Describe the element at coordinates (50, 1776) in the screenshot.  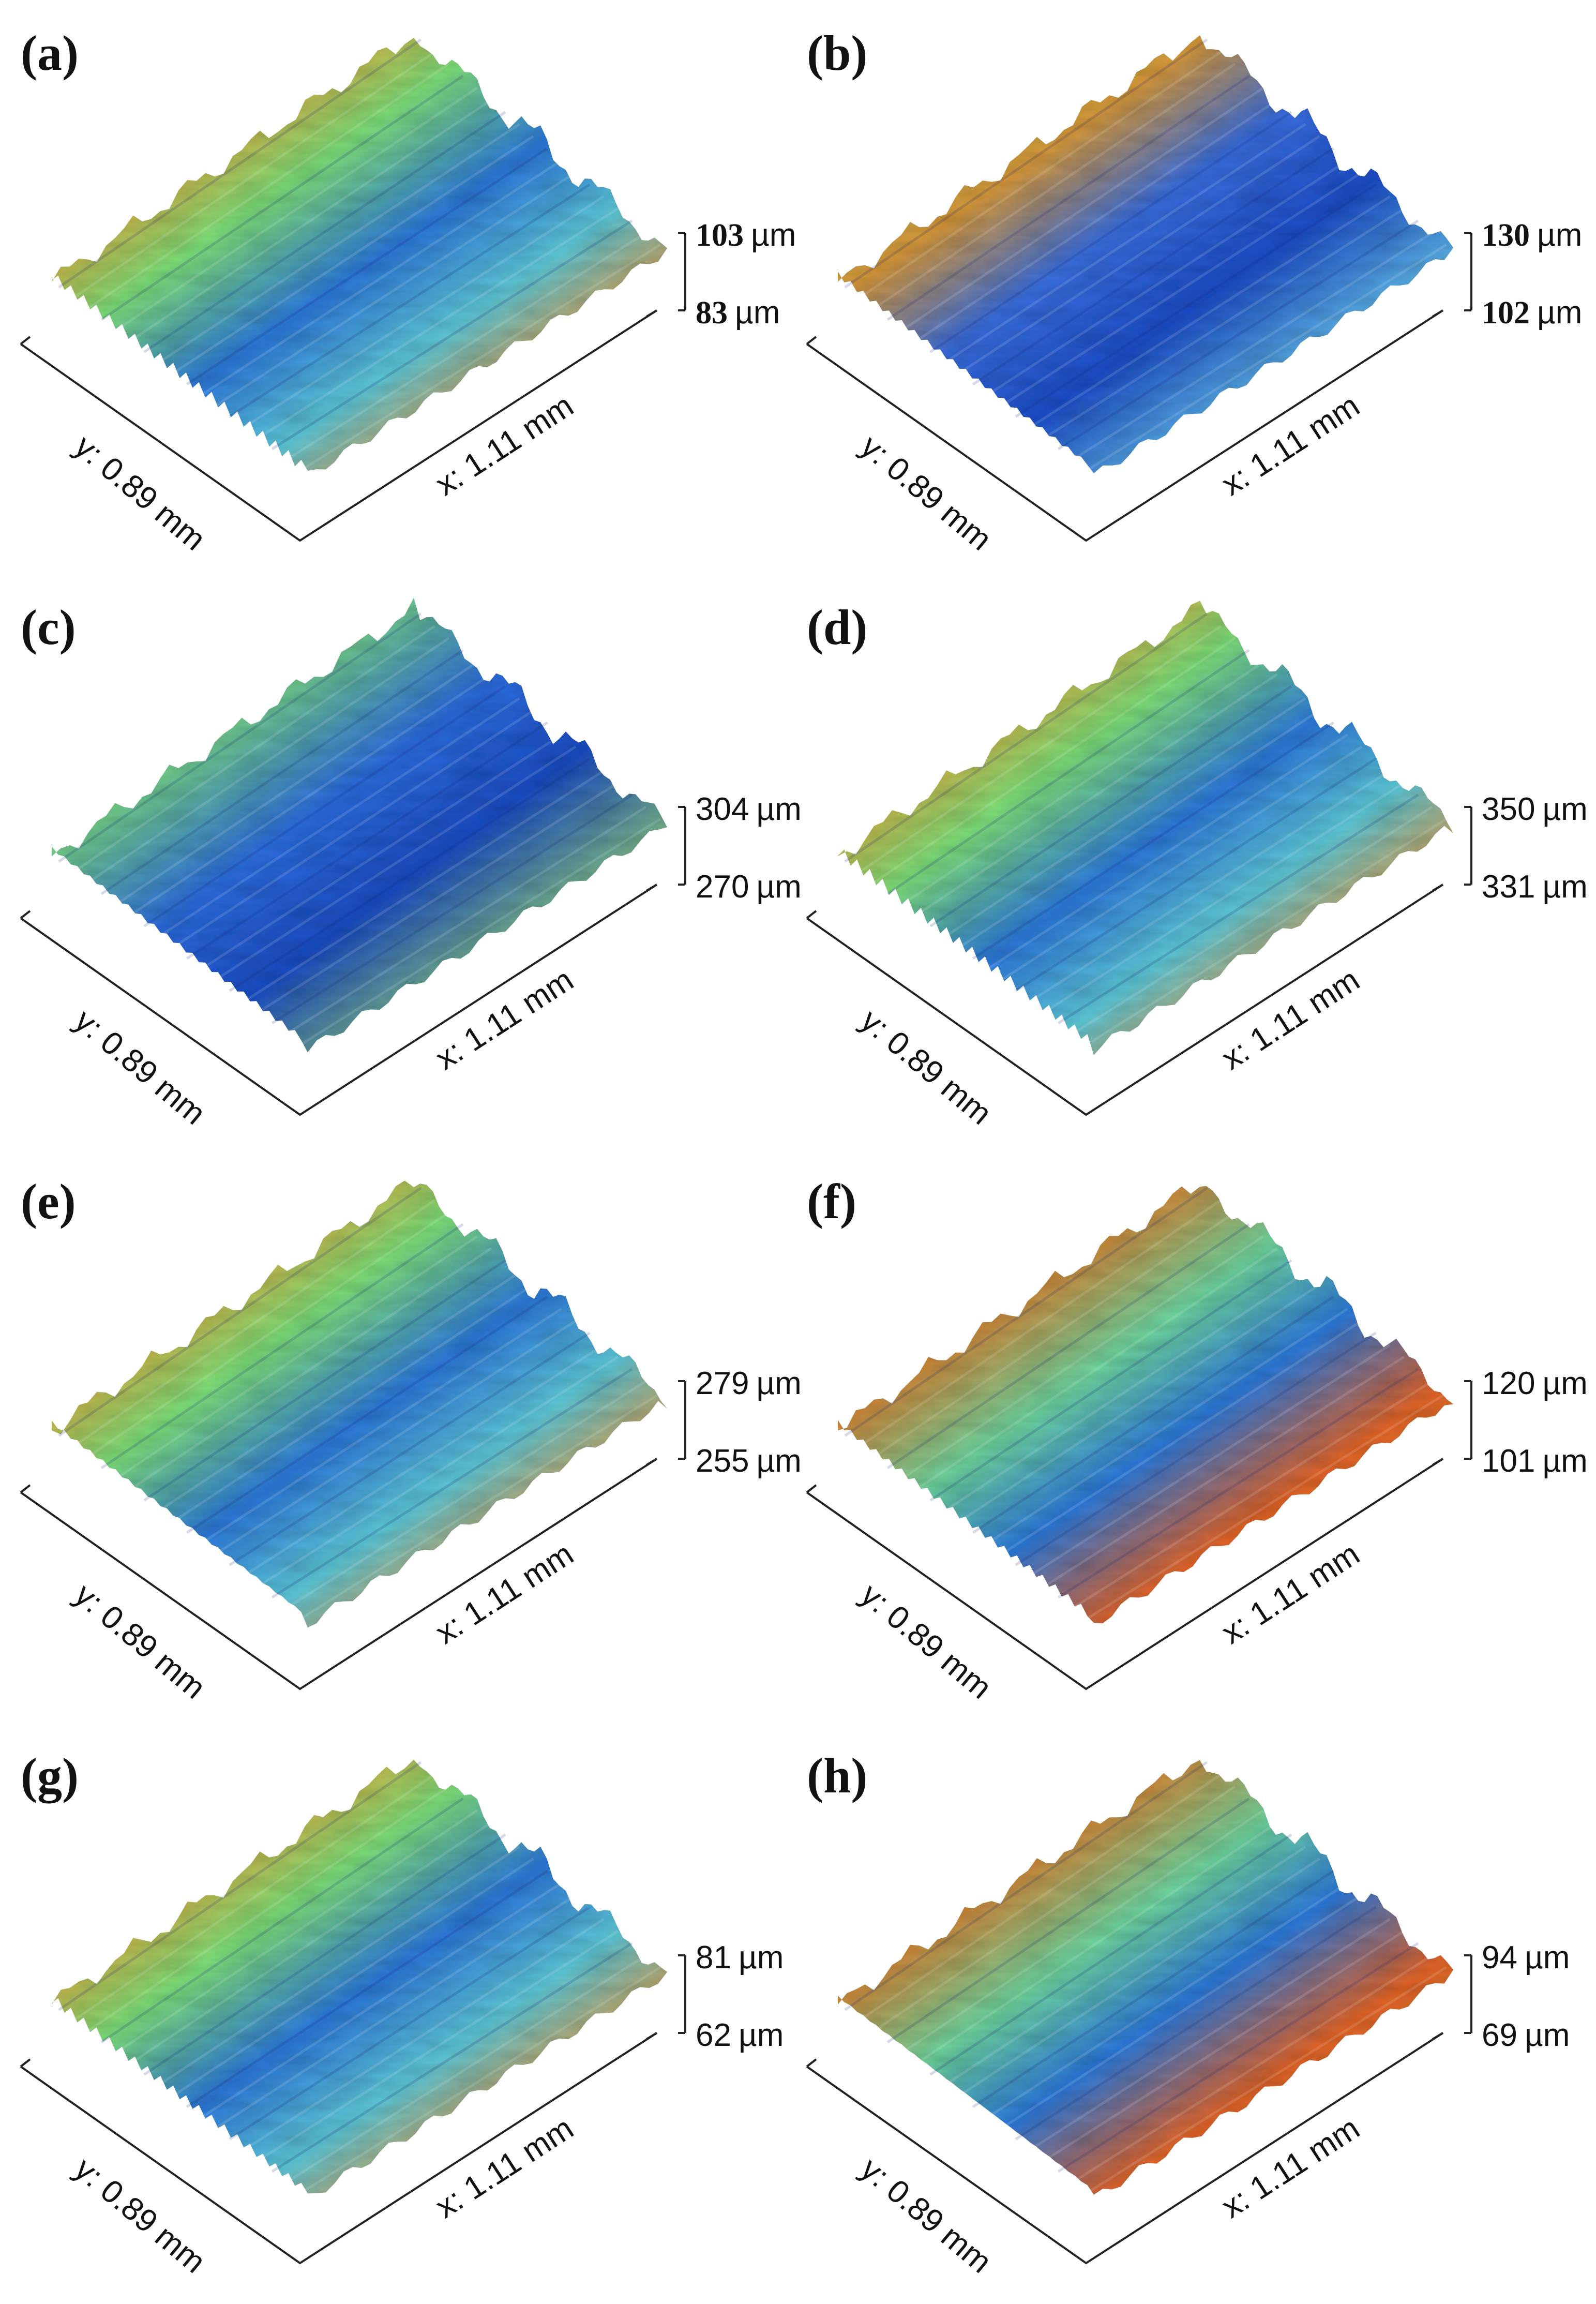
I see `panel-label: (g)` at that location.